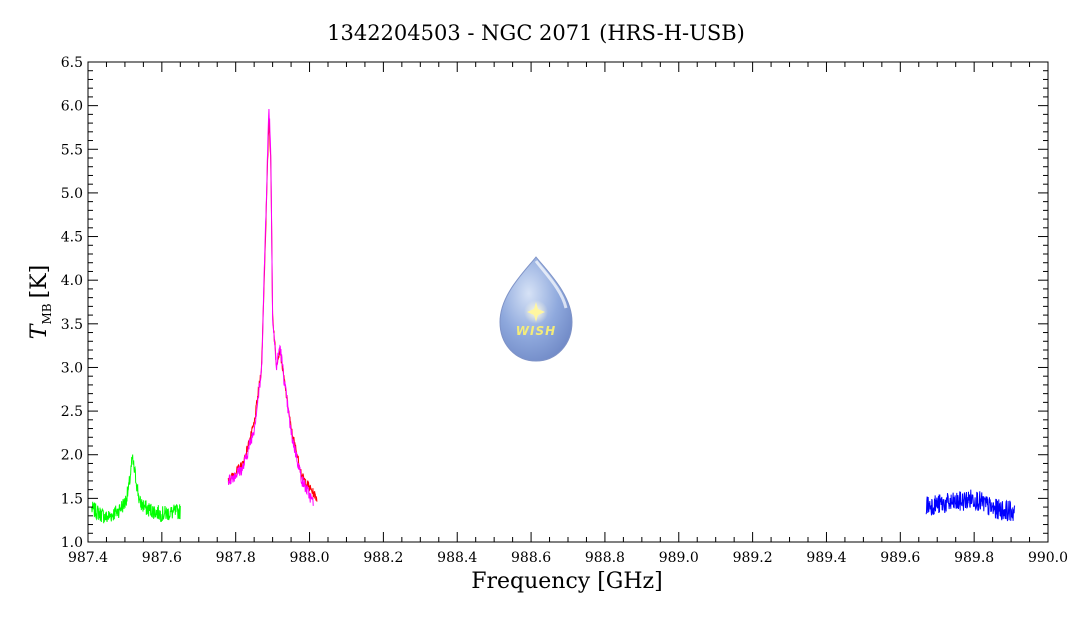  I want to click on x-tick-label: 989.0, so click(679, 558).